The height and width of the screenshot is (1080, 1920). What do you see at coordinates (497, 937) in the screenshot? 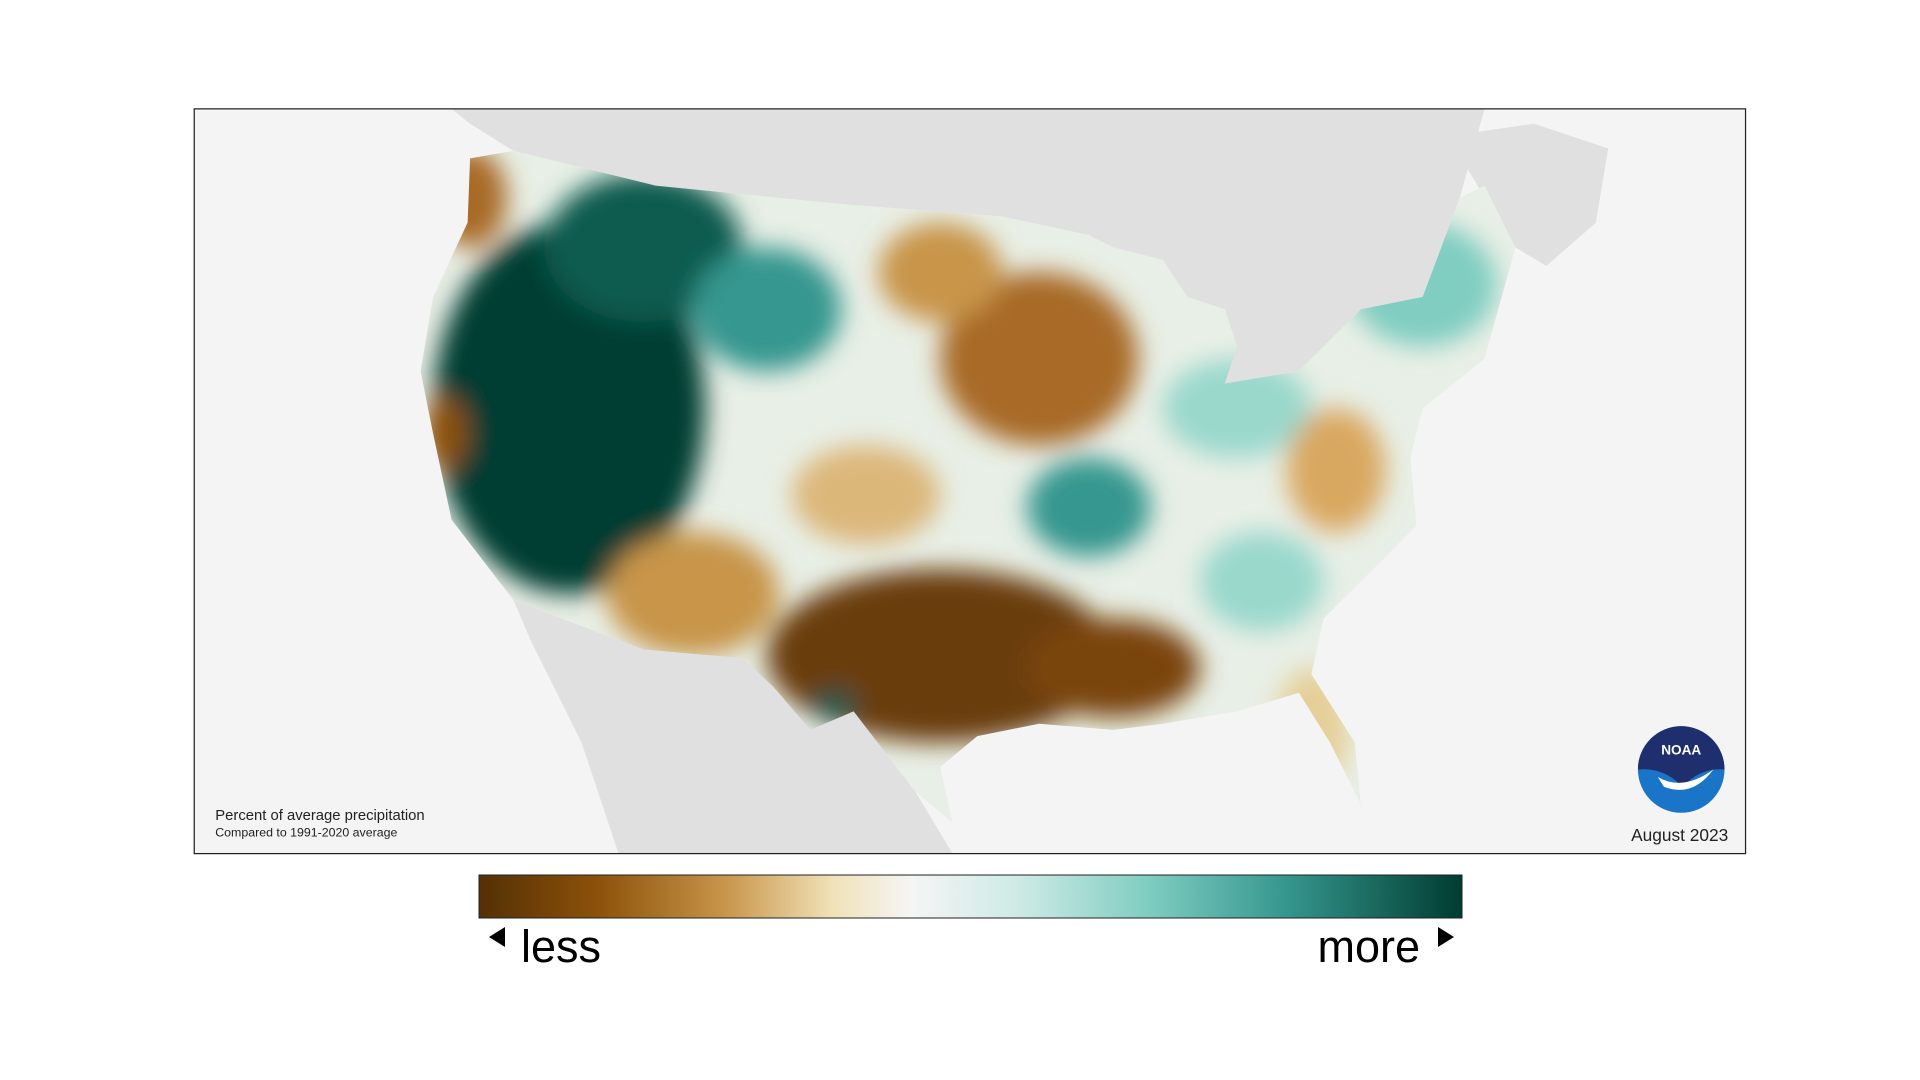
I see `legend-arrow-left` at bounding box center [497, 937].